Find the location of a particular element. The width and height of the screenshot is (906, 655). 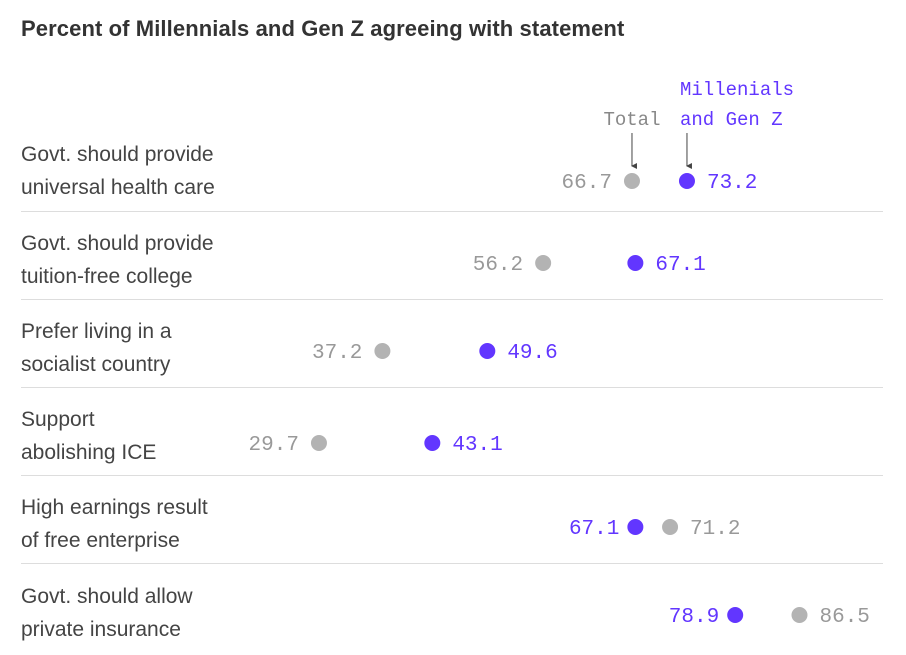

gen-value-label: 73.2 is located at coordinates (732, 183).